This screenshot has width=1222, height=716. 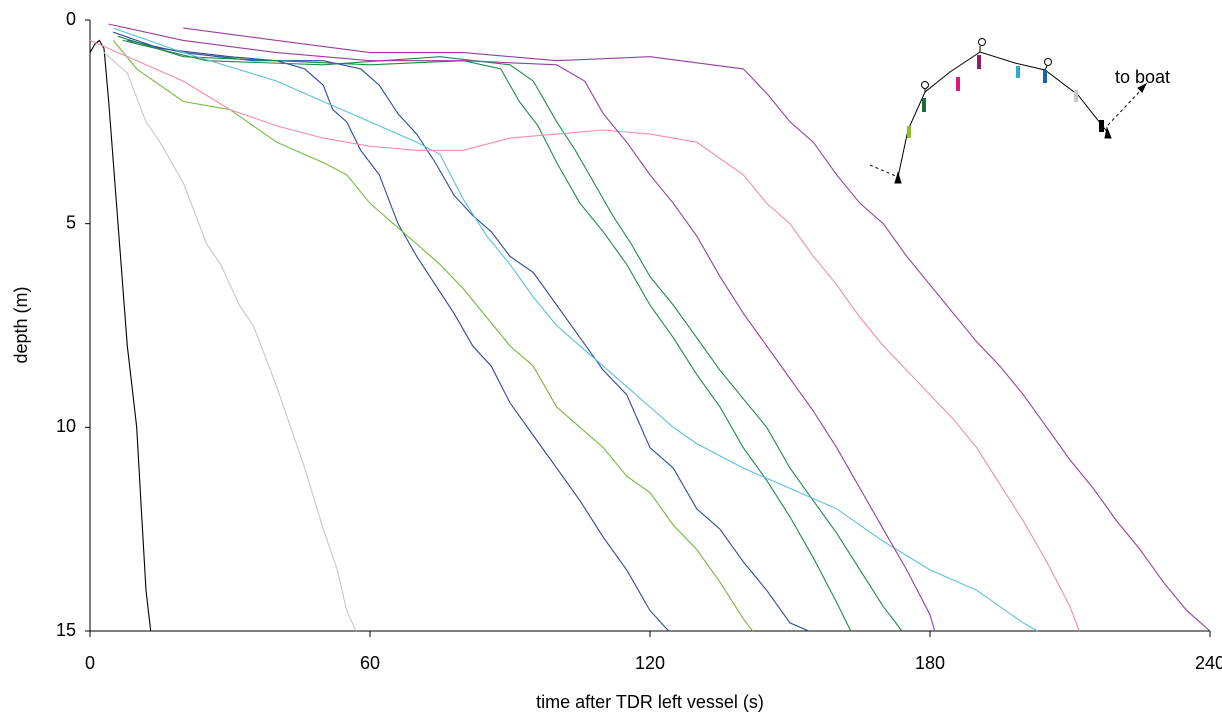 What do you see at coordinates (120, 335) in the screenshot?
I see `data-line` at bounding box center [120, 335].